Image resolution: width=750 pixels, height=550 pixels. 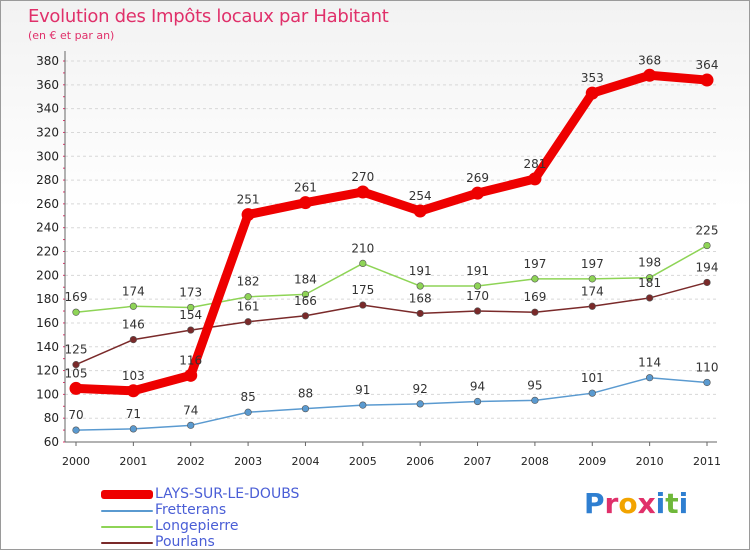 I want to click on data-label: 95, so click(x=534, y=385).